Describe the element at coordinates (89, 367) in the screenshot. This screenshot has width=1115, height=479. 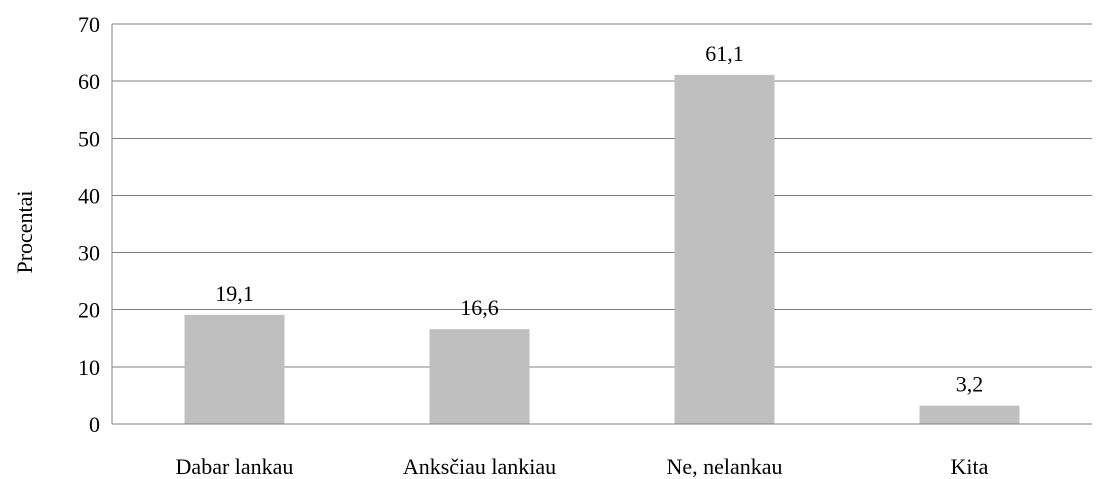
I see `y-tick-label: 10` at that location.